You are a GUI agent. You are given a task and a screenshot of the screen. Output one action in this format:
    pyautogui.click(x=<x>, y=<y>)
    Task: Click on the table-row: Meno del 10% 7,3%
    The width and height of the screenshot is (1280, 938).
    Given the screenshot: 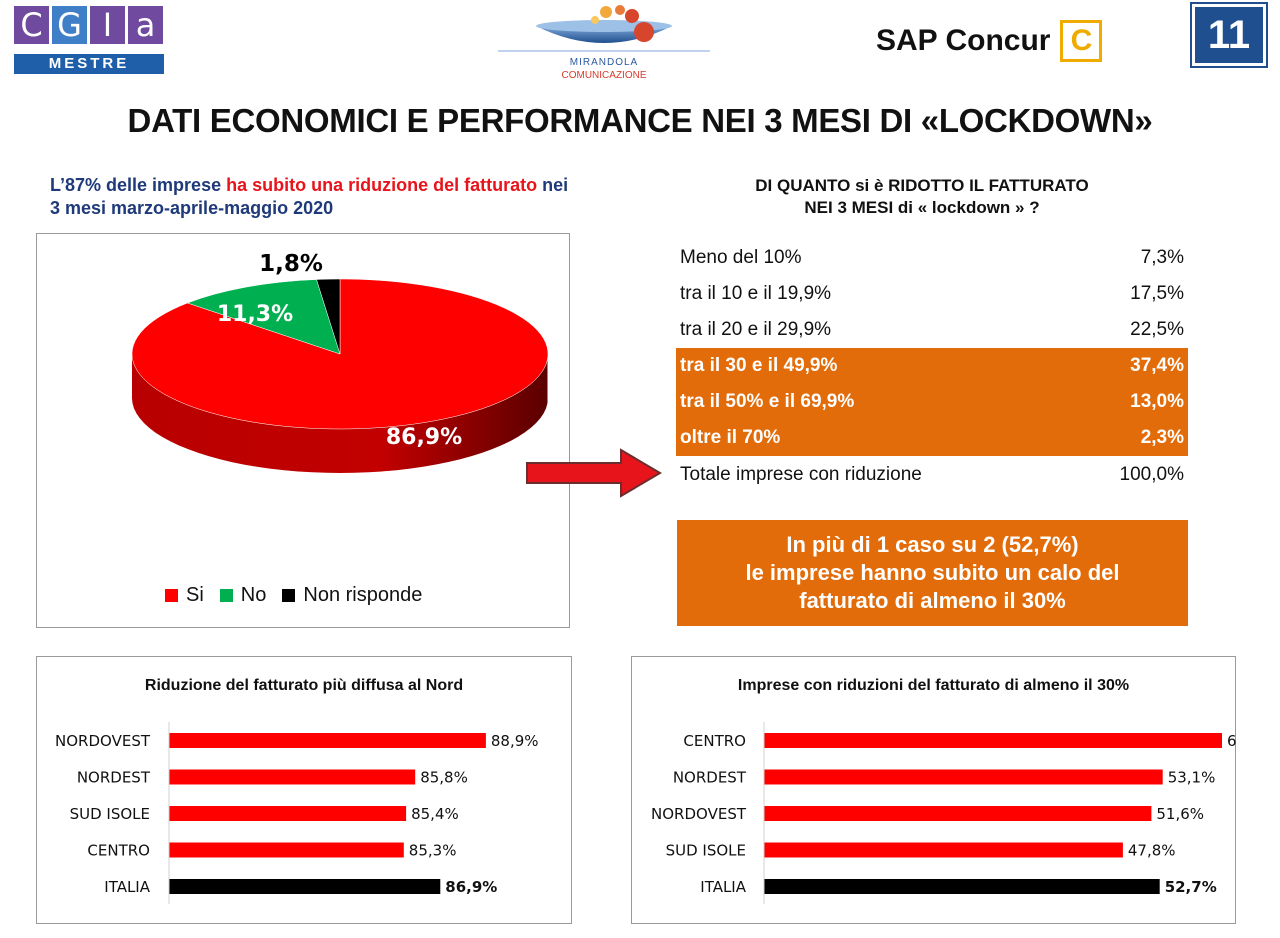 What is the action you would take?
    pyautogui.click(x=932, y=258)
    